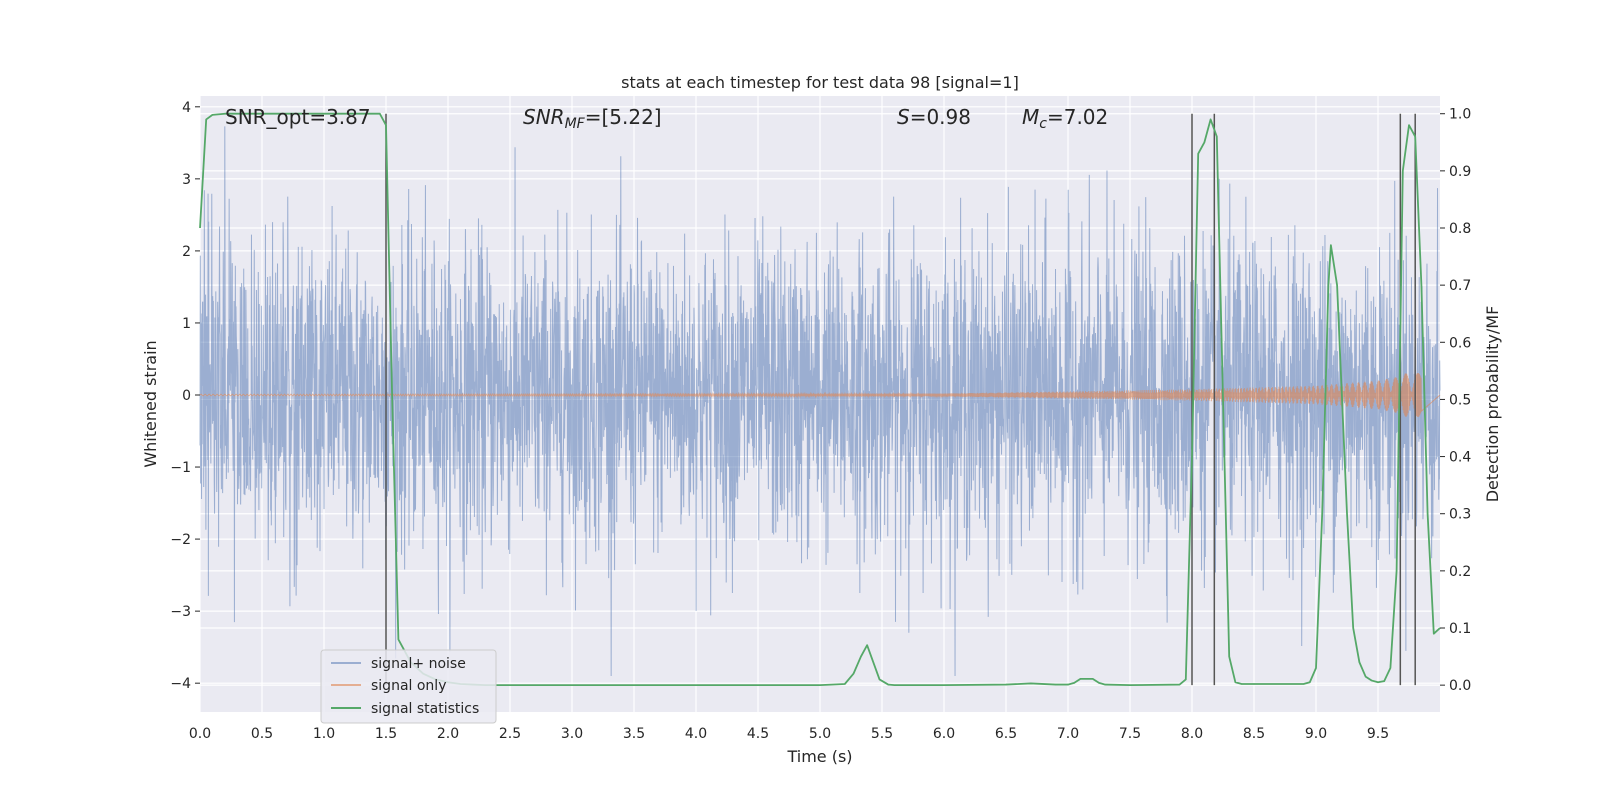 The image size is (1600, 800). Describe the element at coordinates (1130, 734) in the screenshot. I see `x-tick-label: 7.5` at that location.